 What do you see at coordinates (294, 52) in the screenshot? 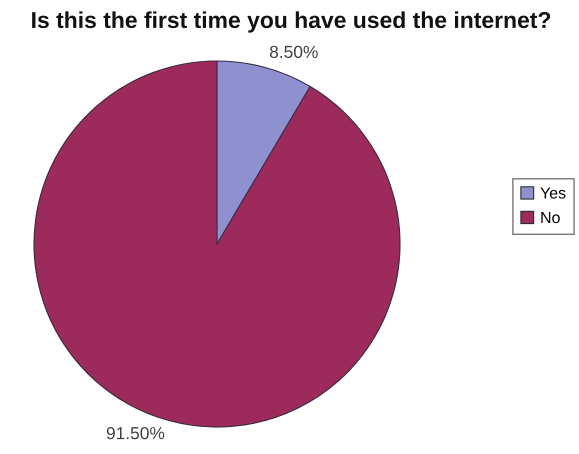
I see `data-label: 8.50%` at bounding box center [294, 52].